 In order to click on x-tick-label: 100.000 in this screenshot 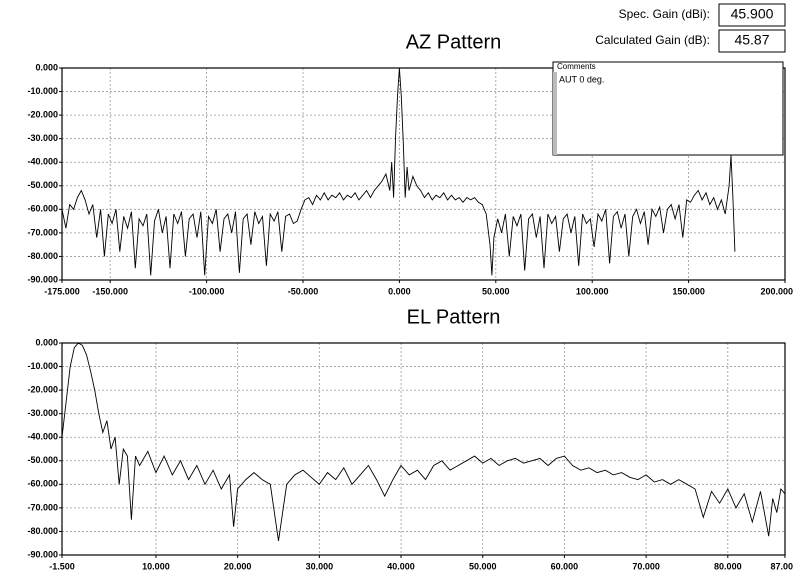, I will do `click(592, 291)`.